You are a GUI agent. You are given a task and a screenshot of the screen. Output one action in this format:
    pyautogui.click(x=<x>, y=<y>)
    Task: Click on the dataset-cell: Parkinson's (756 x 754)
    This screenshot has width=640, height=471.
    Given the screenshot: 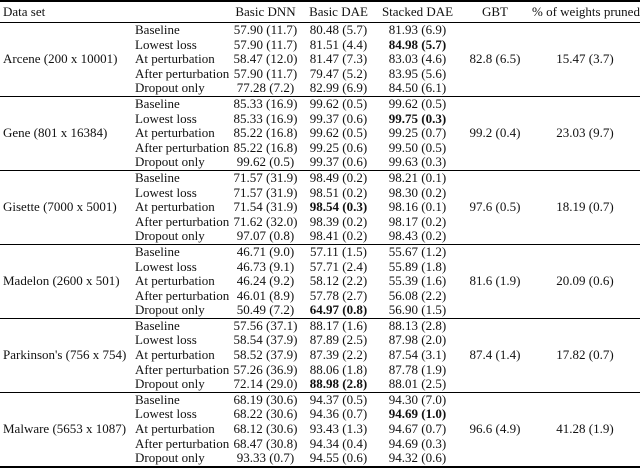 What is the action you would take?
    pyautogui.click(x=66, y=355)
    